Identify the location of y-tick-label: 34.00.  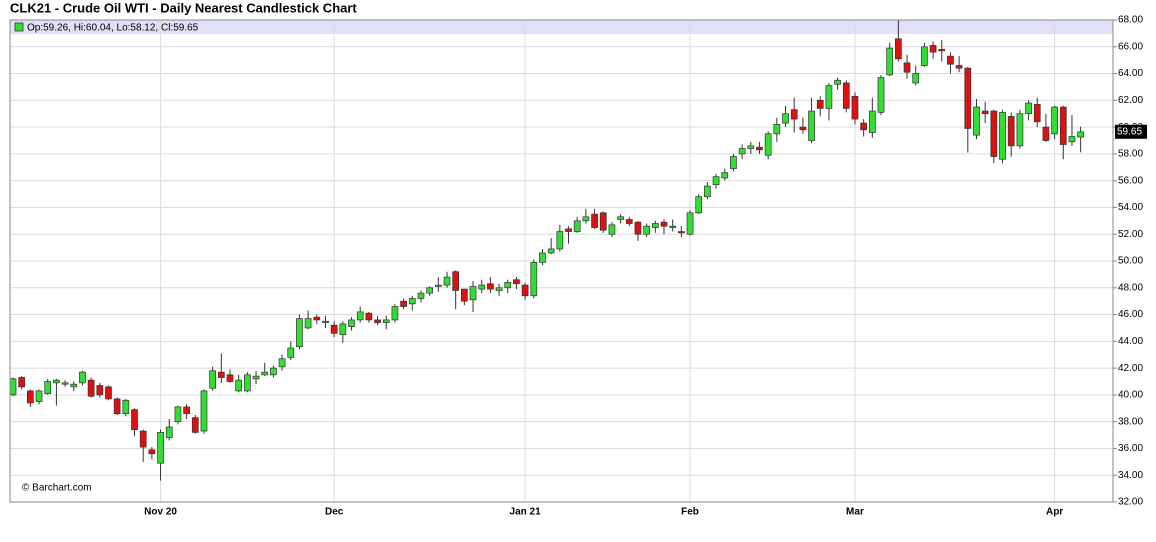
(1130, 475).